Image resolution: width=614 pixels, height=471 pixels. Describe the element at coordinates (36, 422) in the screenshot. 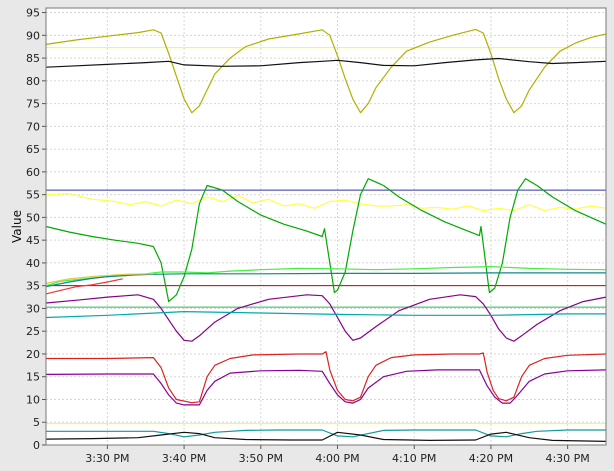

I see `y-tick-label: 5` at that location.